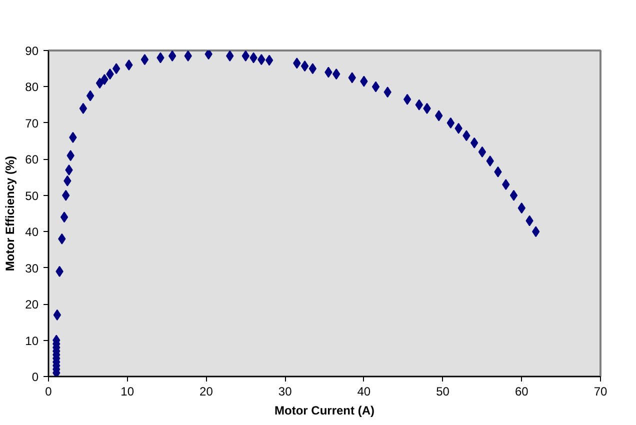 The width and height of the screenshot is (636, 425). What do you see at coordinates (127, 391) in the screenshot?
I see `x-tick-label: 10` at bounding box center [127, 391].